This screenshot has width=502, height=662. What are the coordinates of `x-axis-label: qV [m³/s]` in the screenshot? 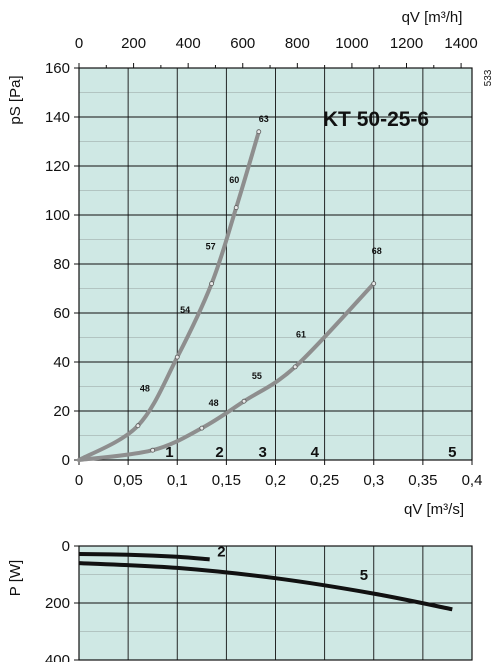 It's located at (434, 509).